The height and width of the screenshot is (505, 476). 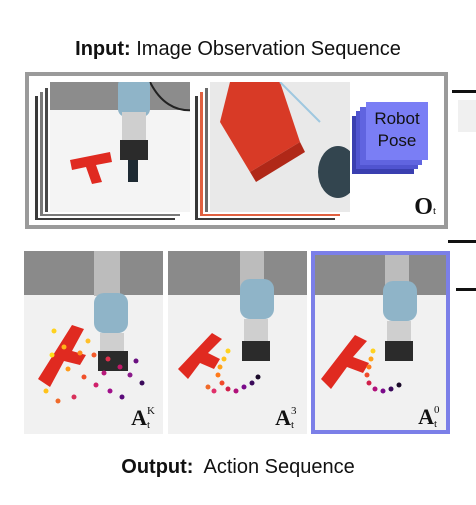 I want to click on observation-image-wide, so click(x=120, y=147).